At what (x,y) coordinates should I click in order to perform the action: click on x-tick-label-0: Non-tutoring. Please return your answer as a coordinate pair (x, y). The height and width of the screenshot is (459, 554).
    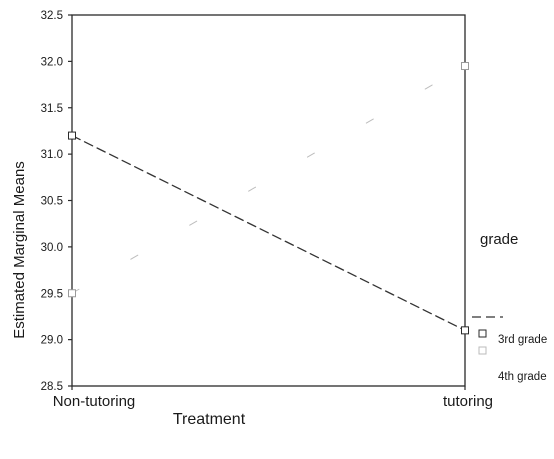
    Looking at the image, I should click on (94, 401).